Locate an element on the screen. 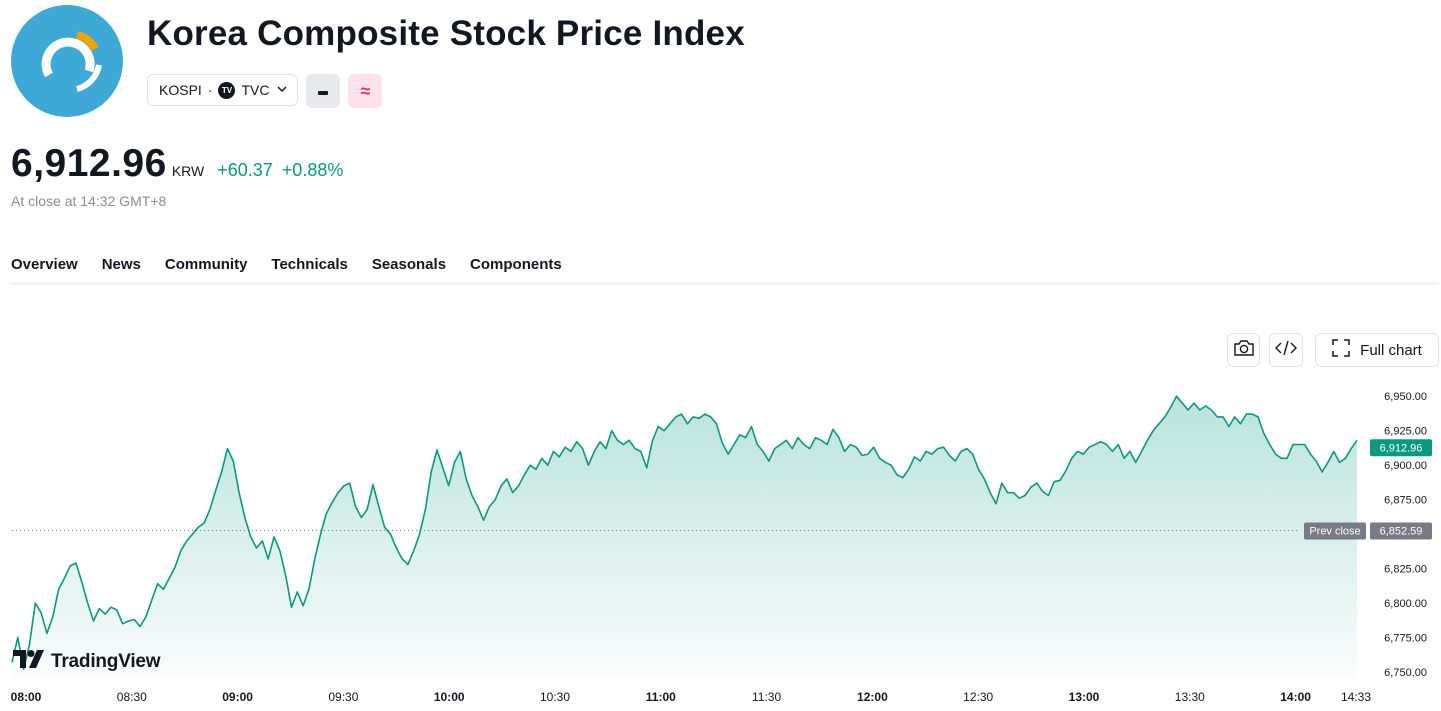  tab-overview: Overview is located at coordinates (44, 270).